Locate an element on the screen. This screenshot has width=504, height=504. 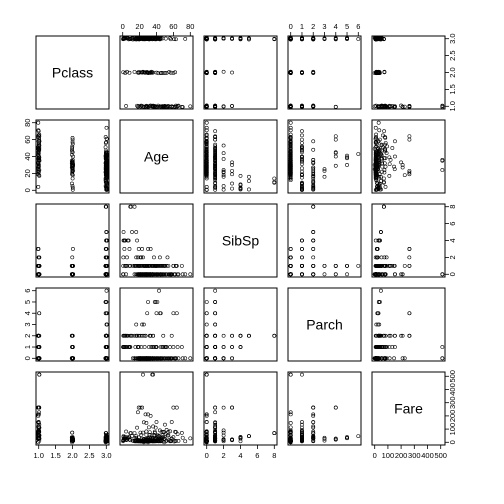
tick-label: 4 is located at coordinates (27, 313).